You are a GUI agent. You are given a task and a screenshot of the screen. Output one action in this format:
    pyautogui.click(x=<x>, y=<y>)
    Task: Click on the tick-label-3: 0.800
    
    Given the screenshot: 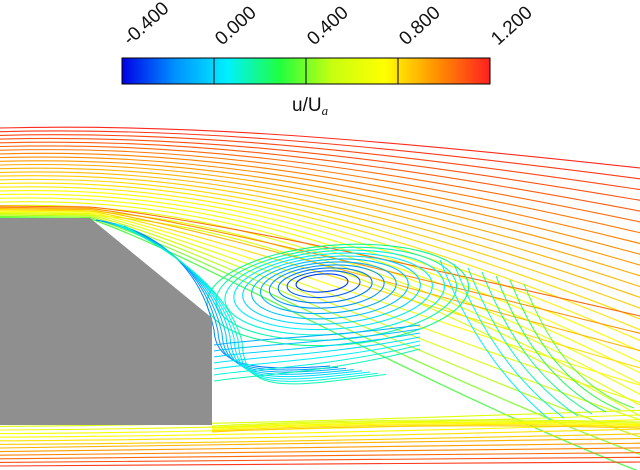 What is the action you would take?
    pyautogui.click(x=419, y=25)
    